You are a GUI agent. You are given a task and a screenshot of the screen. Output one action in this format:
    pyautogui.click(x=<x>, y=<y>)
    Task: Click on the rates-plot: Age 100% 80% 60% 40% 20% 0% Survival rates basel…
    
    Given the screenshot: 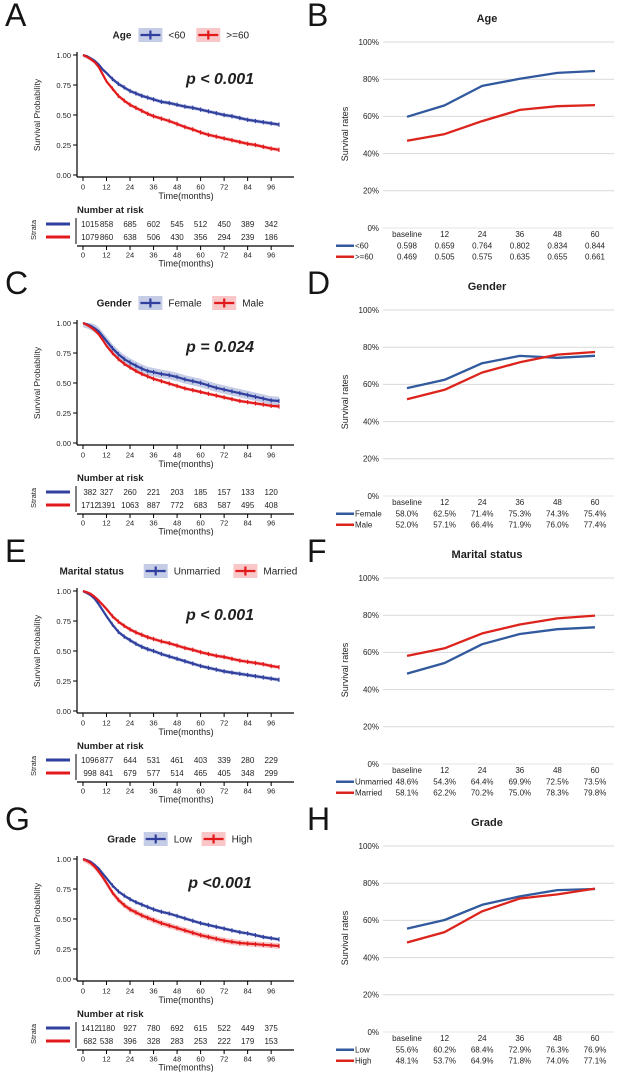 What is the action you would take?
    pyautogui.click(x=475, y=137)
    